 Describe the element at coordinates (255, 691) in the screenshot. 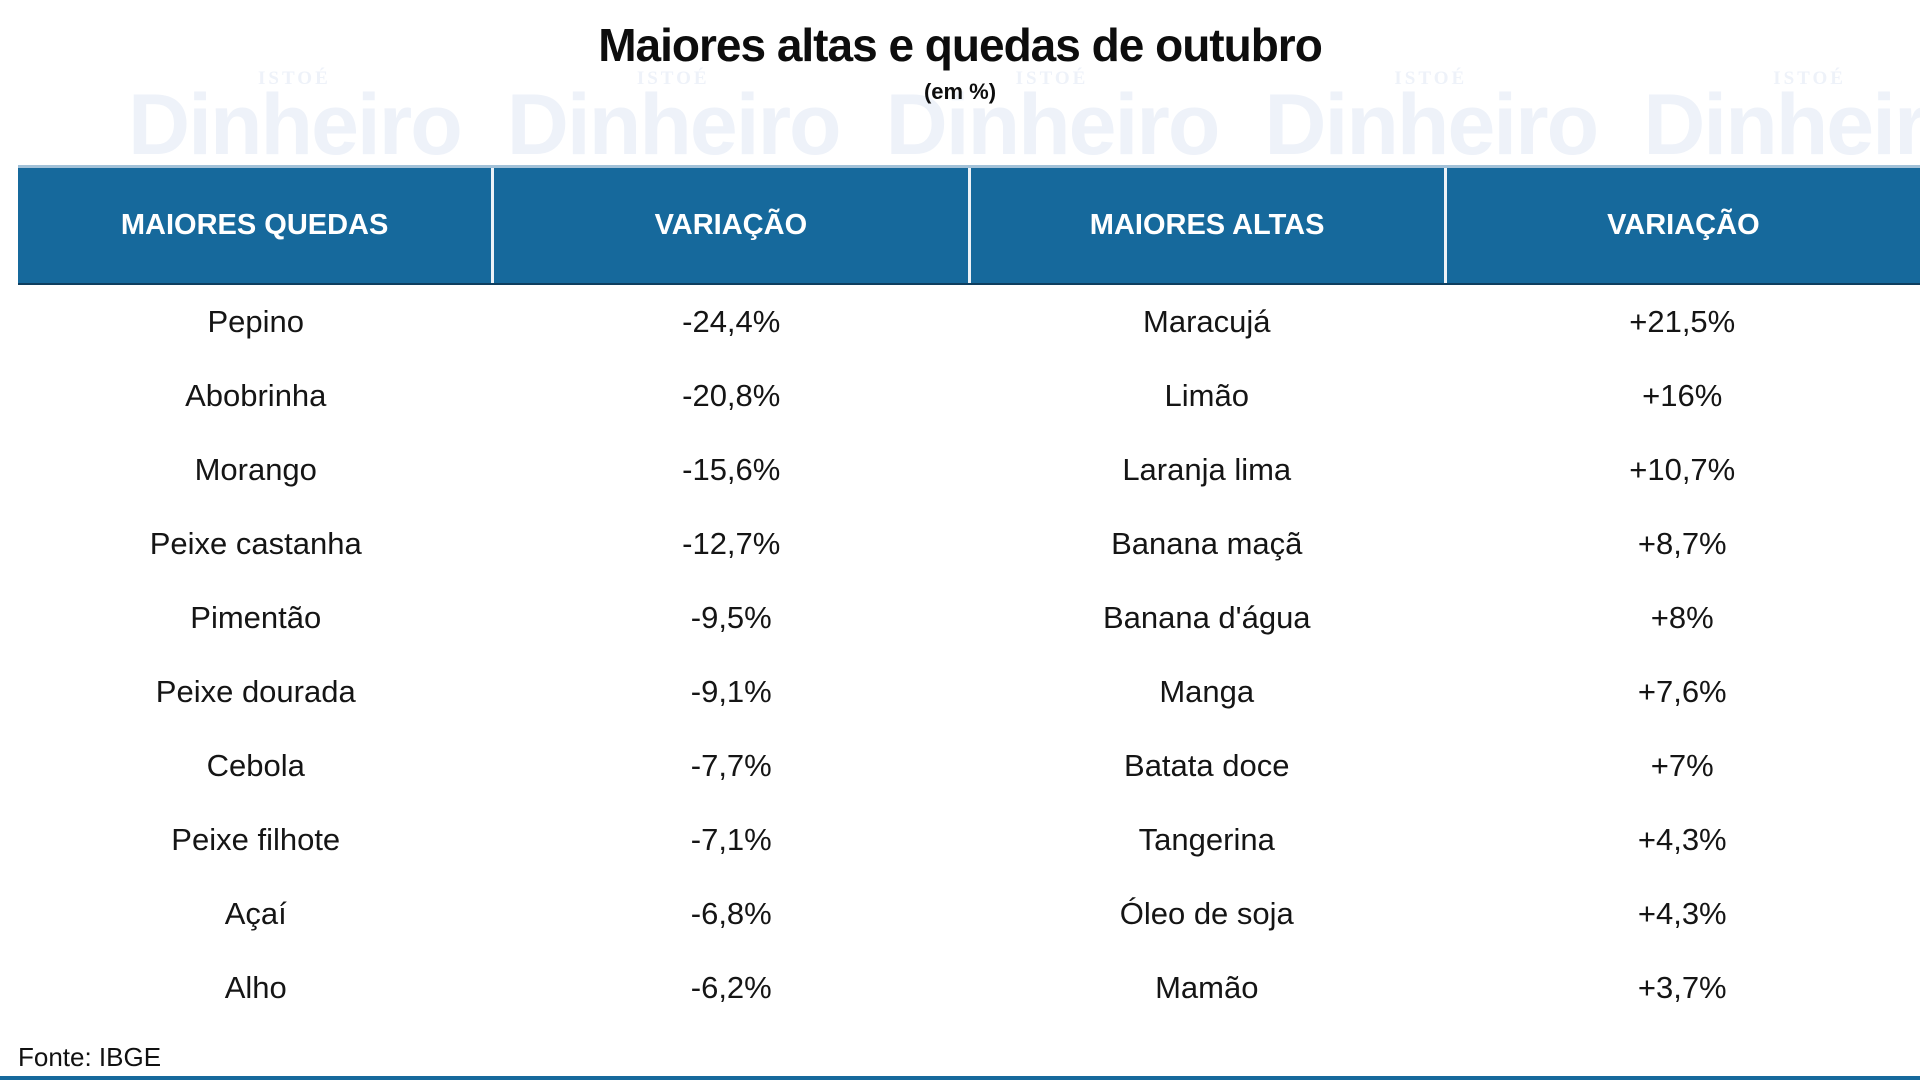

I see `queda-item: Peixe dourada` at that location.